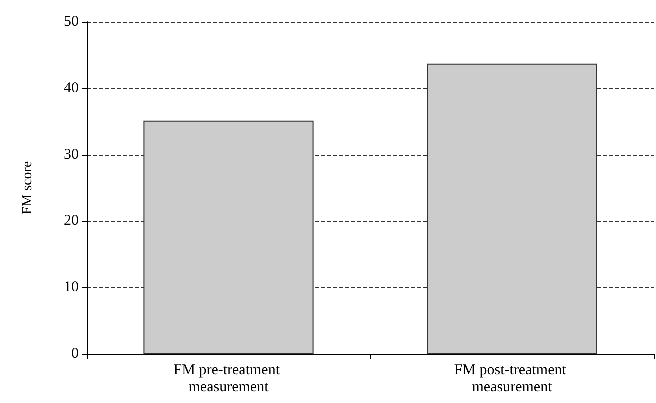 The height and width of the screenshot is (403, 656). What do you see at coordinates (75, 354) in the screenshot?
I see `y-tick-label: 0` at bounding box center [75, 354].